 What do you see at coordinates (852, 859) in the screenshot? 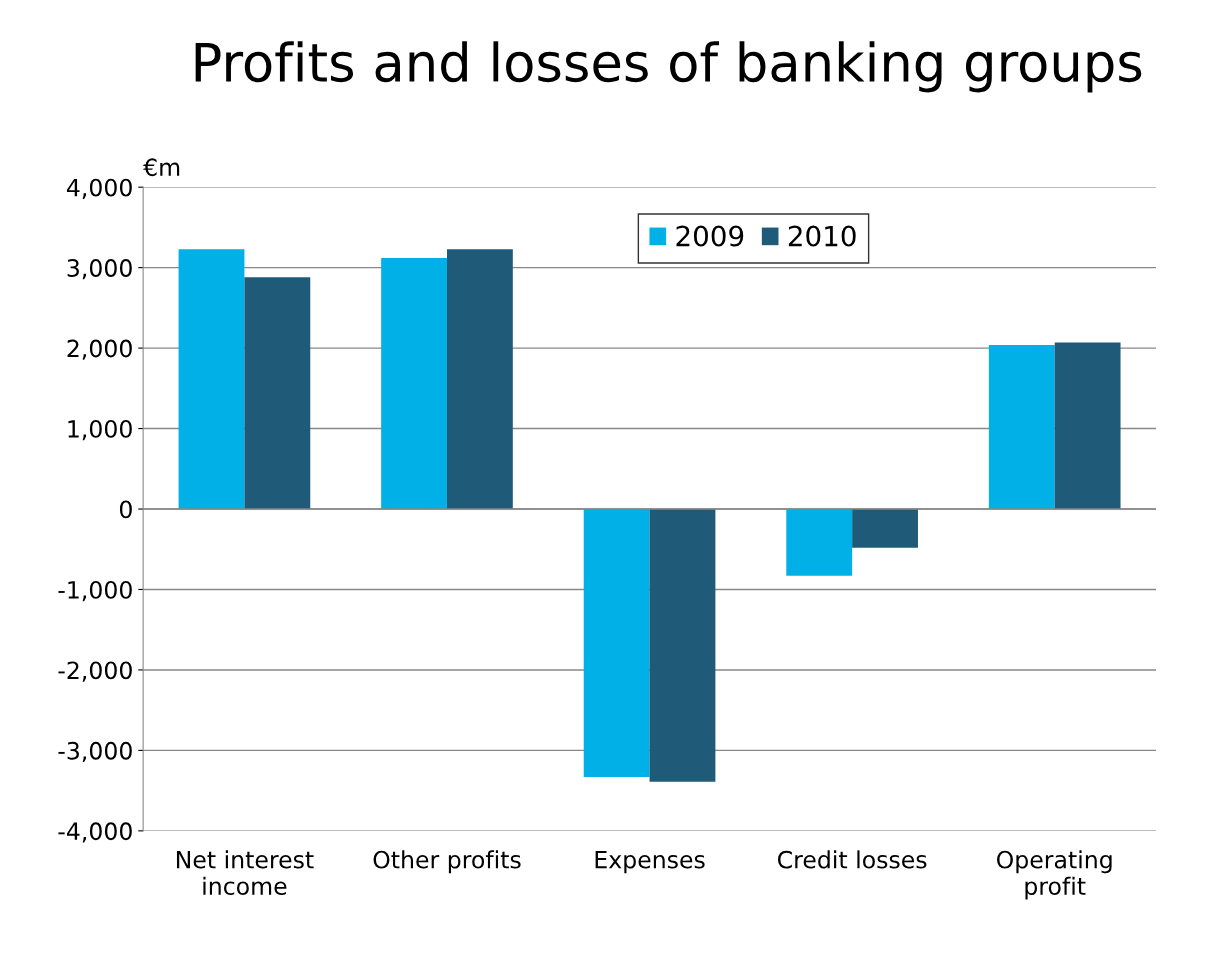
I see `x-tick-label: Credit losses` at bounding box center [852, 859].